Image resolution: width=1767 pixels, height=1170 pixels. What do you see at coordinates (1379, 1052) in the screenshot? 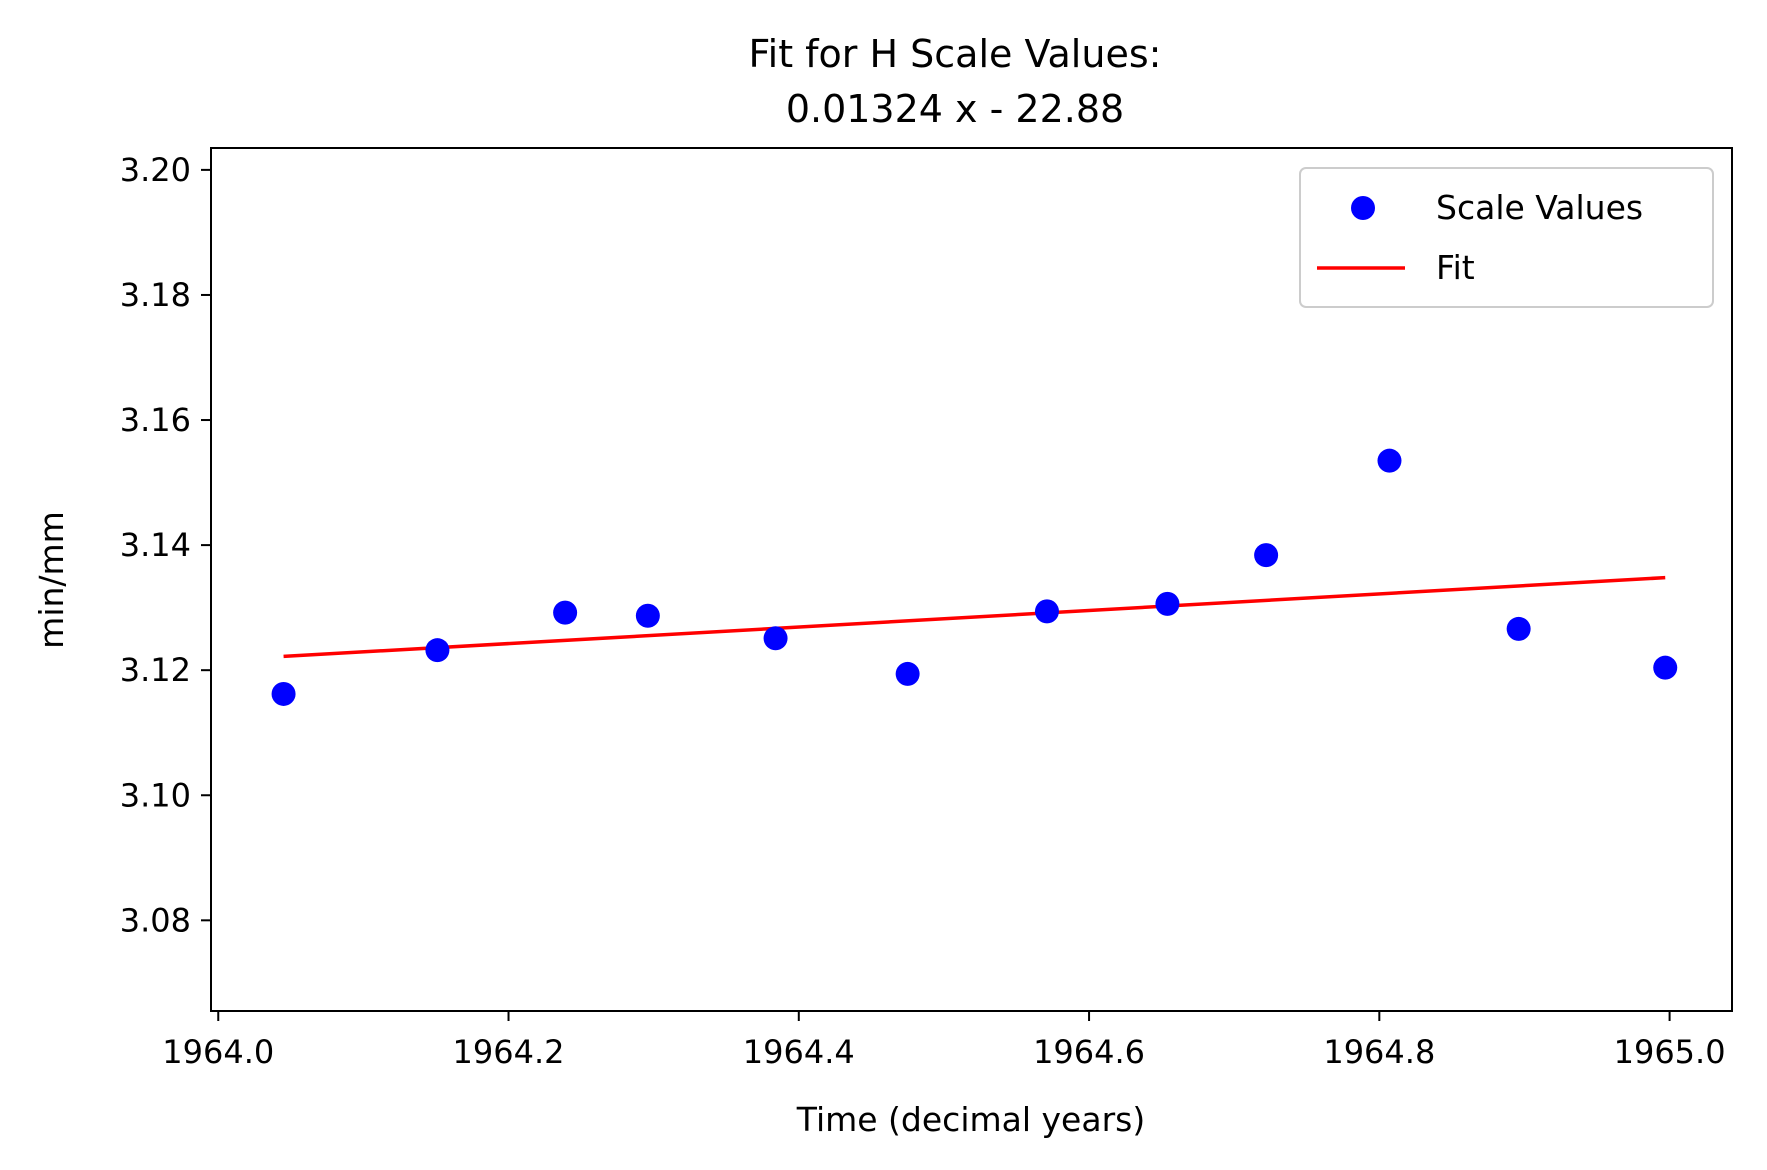
I see `x-tick-label: 1964.8` at bounding box center [1379, 1052].